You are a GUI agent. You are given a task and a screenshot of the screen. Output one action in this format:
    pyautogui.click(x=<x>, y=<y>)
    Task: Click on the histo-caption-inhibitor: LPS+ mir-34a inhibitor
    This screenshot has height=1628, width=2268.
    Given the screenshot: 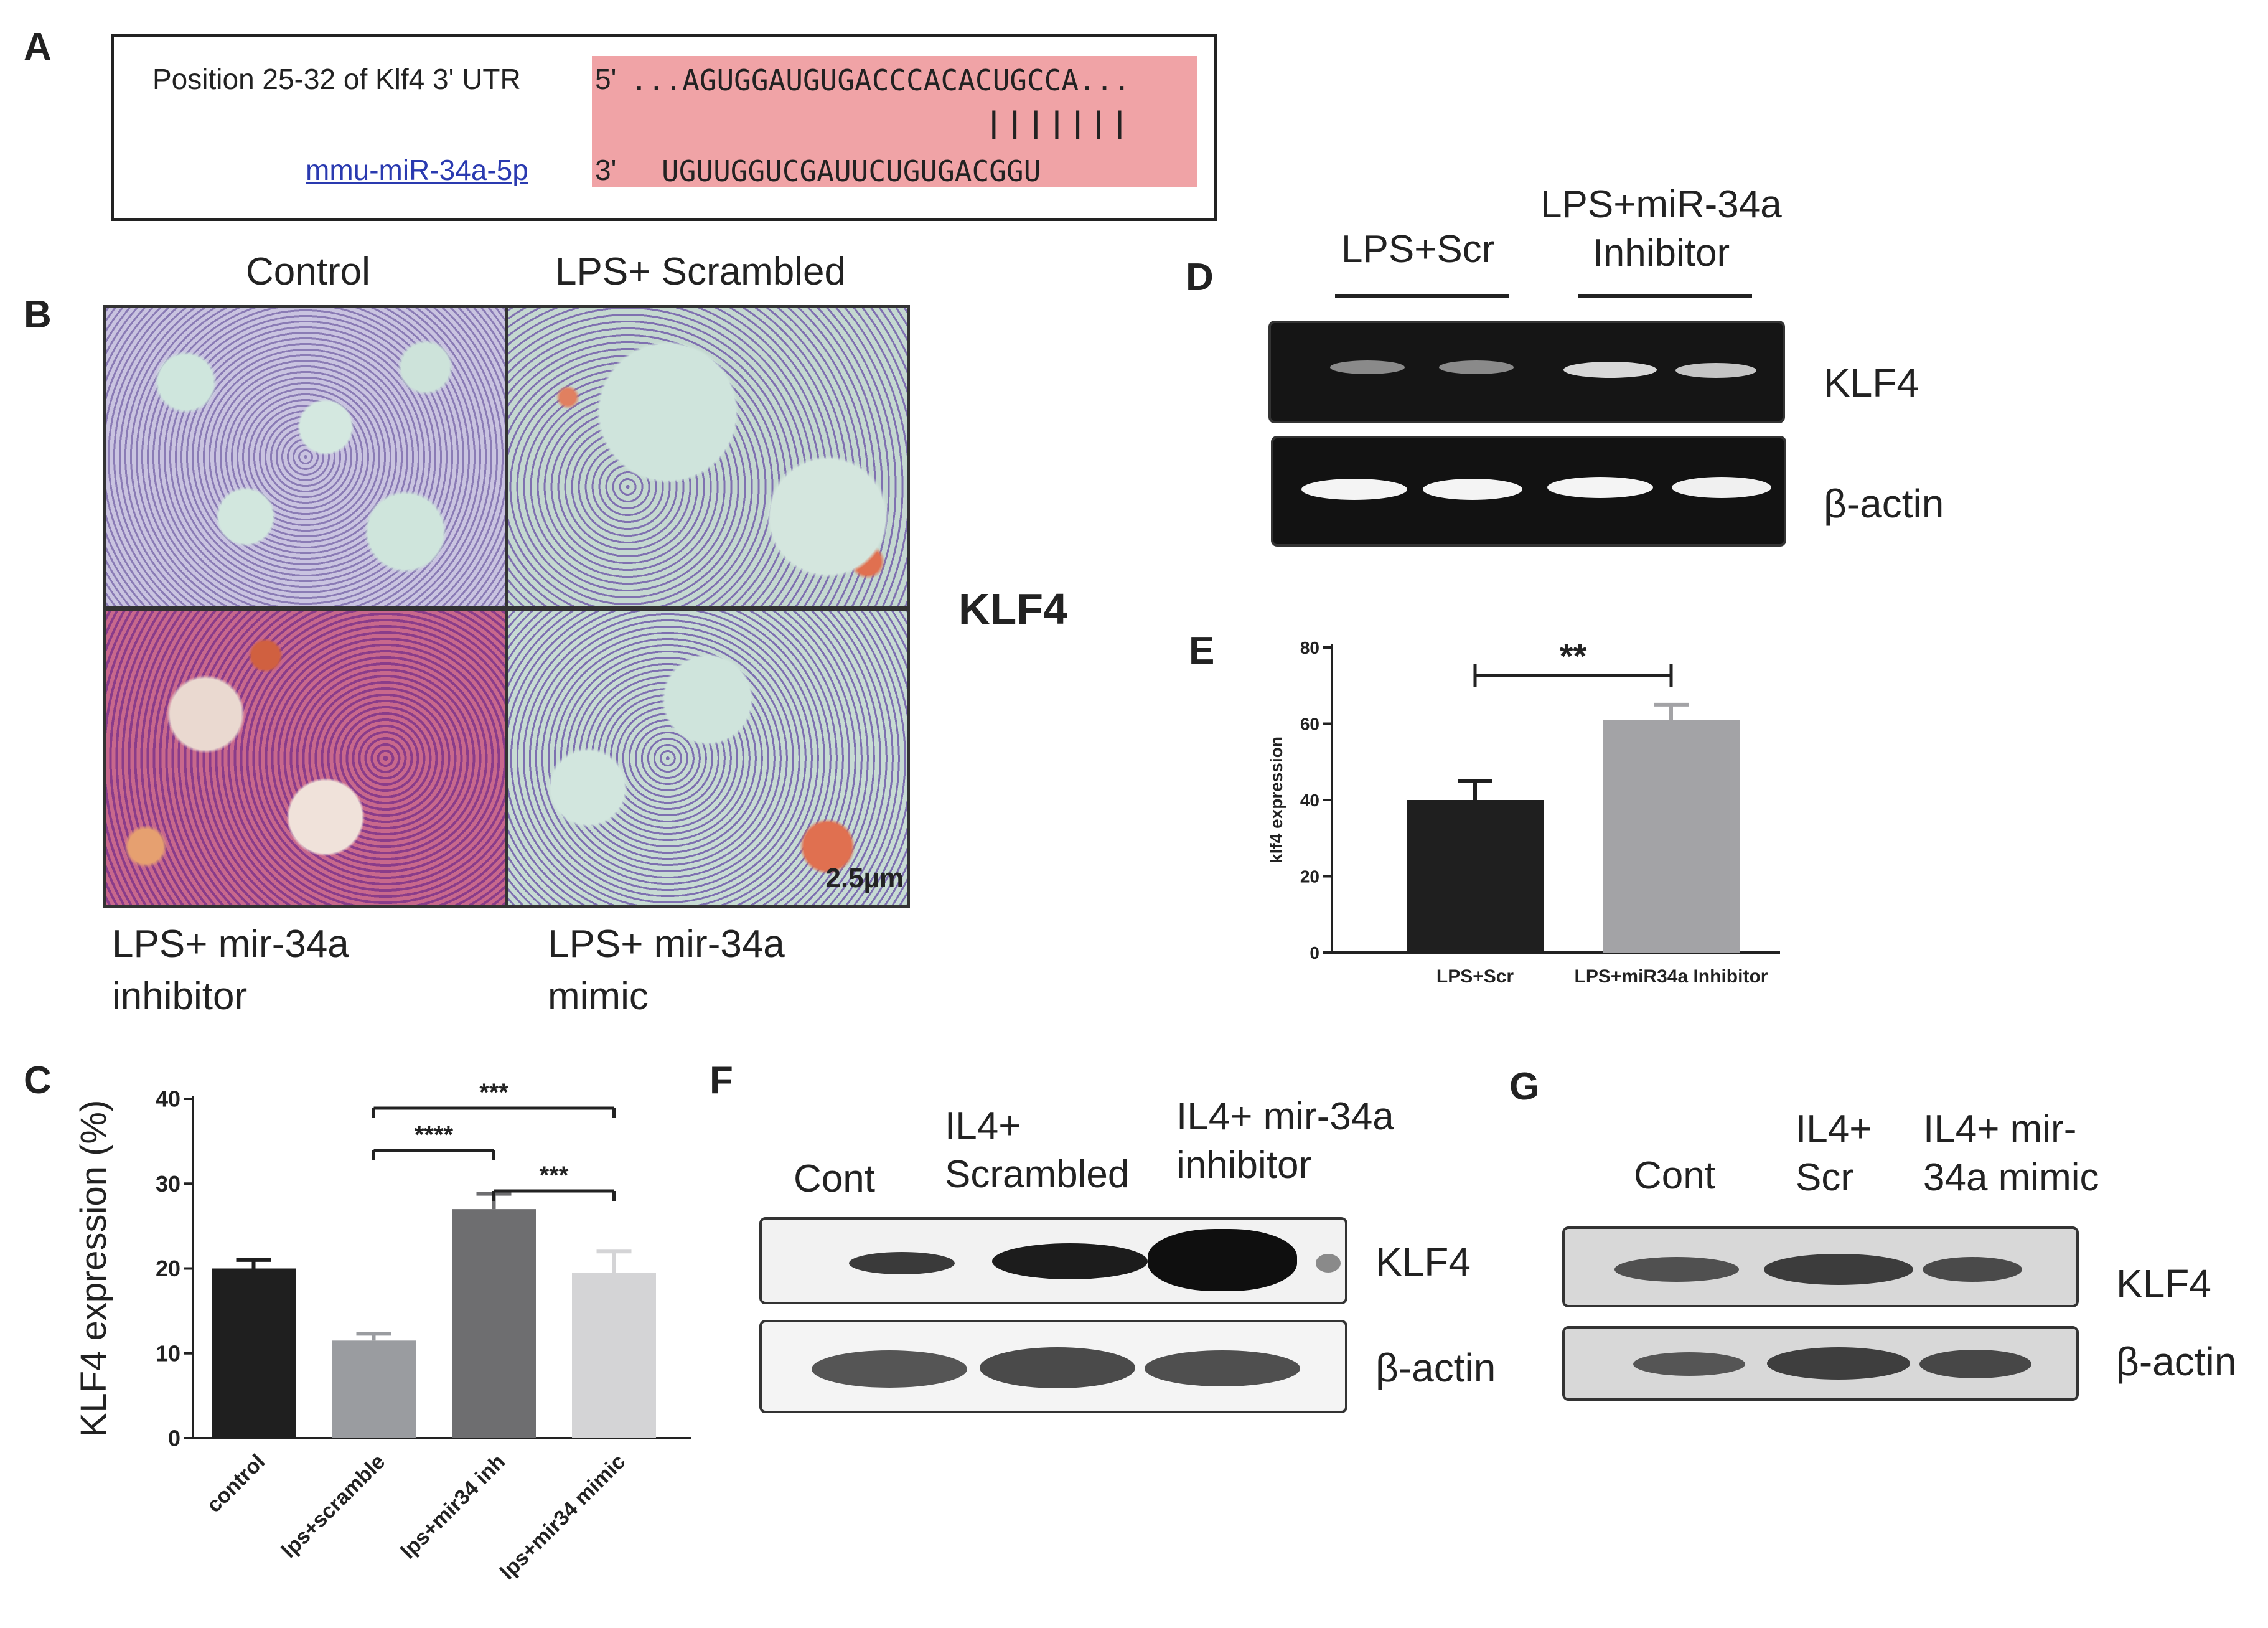 What is the action you would take?
    pyautogui.click(x=230, y=970)
    